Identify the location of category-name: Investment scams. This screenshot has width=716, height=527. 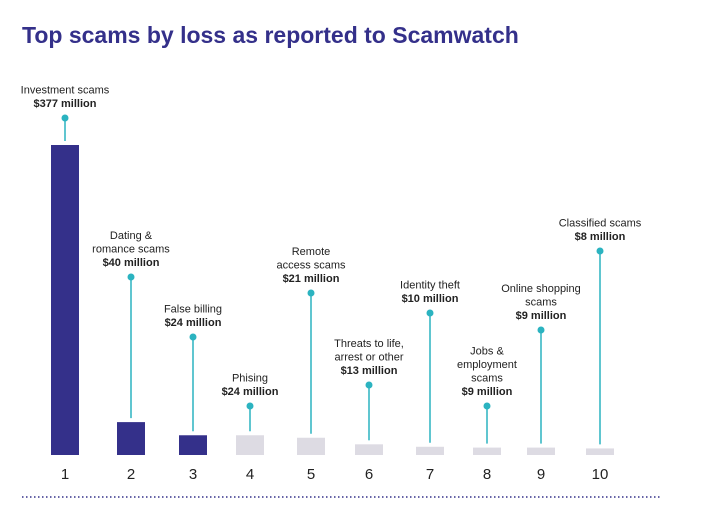
(65, 90).